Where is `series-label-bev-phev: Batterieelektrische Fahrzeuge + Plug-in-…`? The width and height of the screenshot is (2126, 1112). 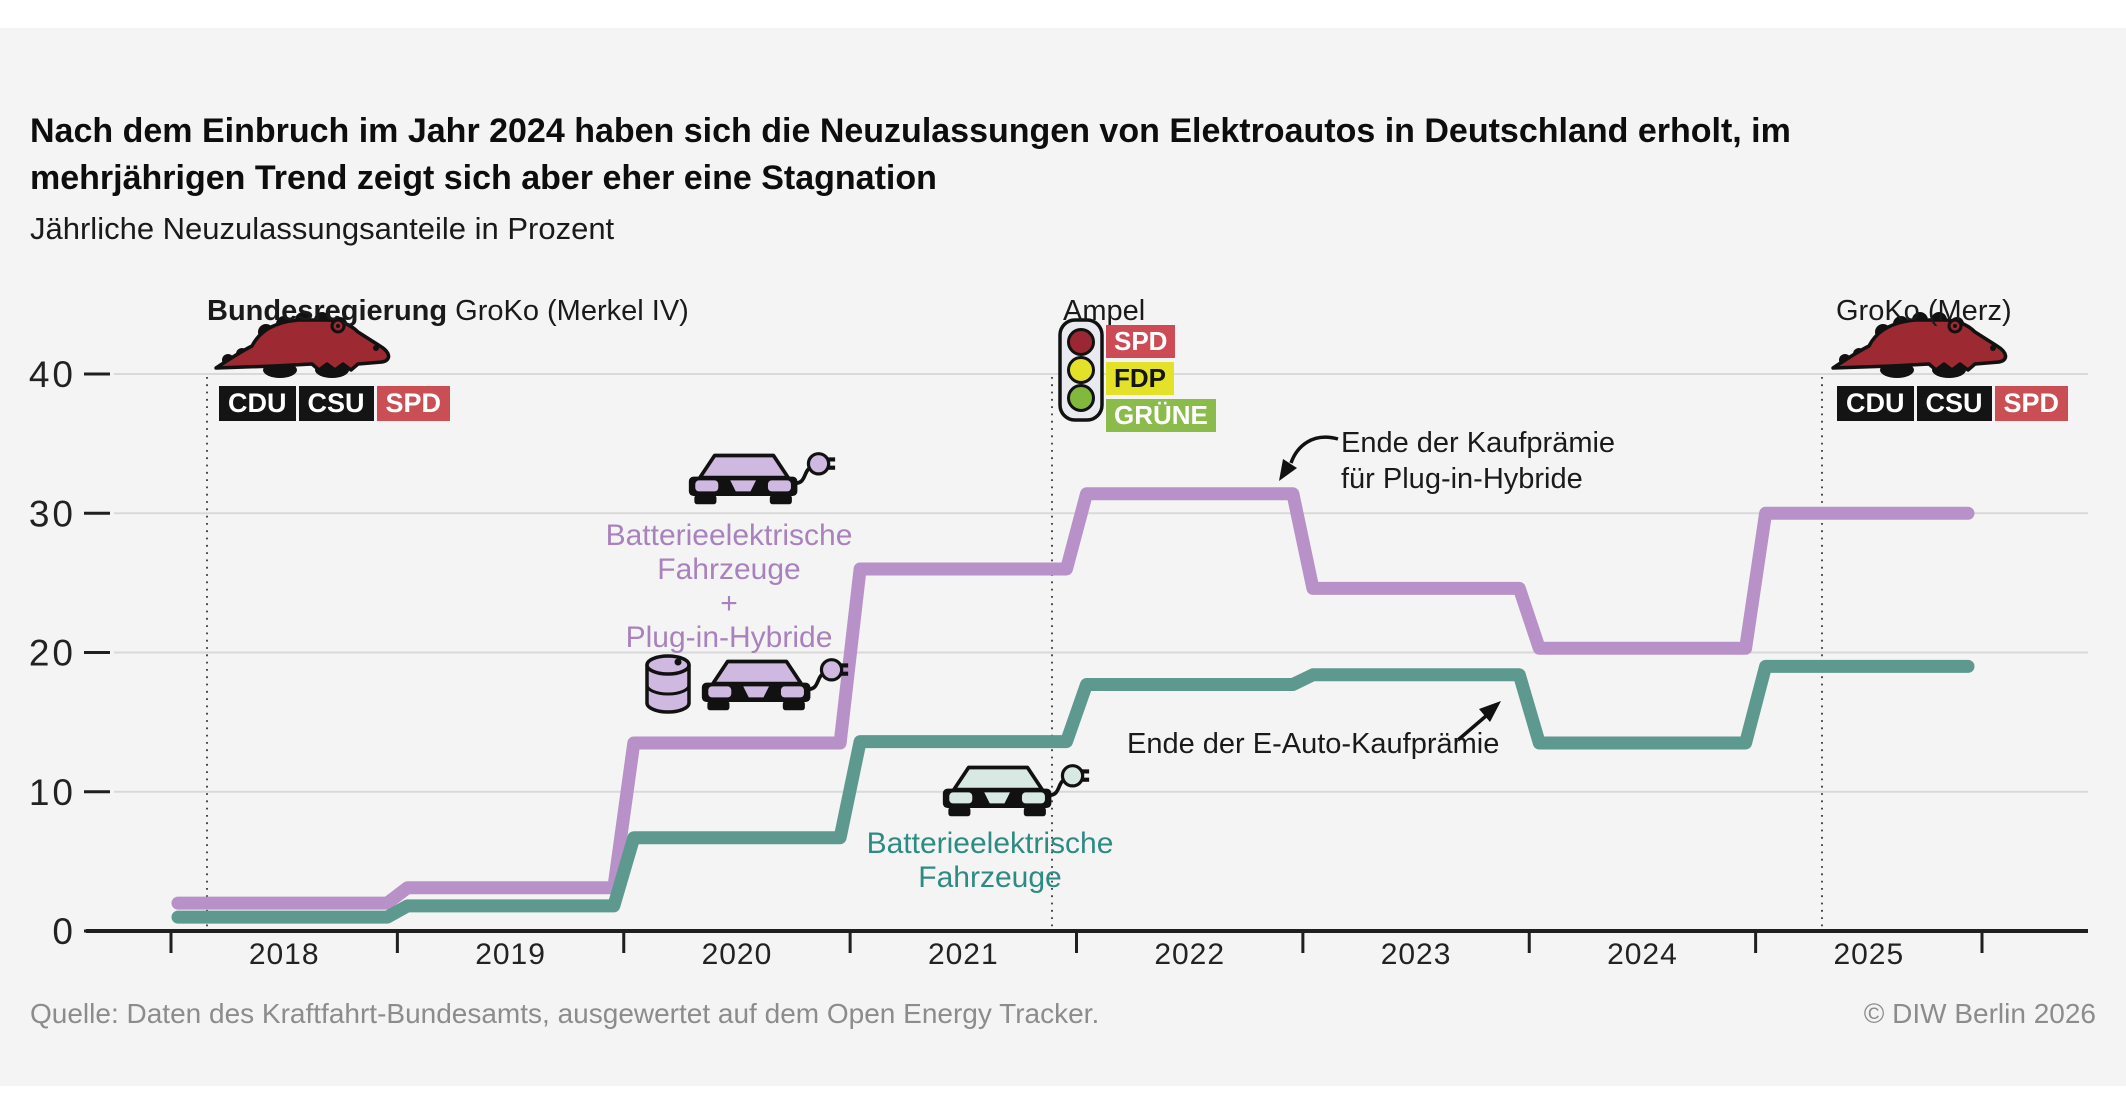
series-label-bev-phev: Batterieelektrische Fahrzeuge + Plug-in-… is located at coordinates (729, 587).